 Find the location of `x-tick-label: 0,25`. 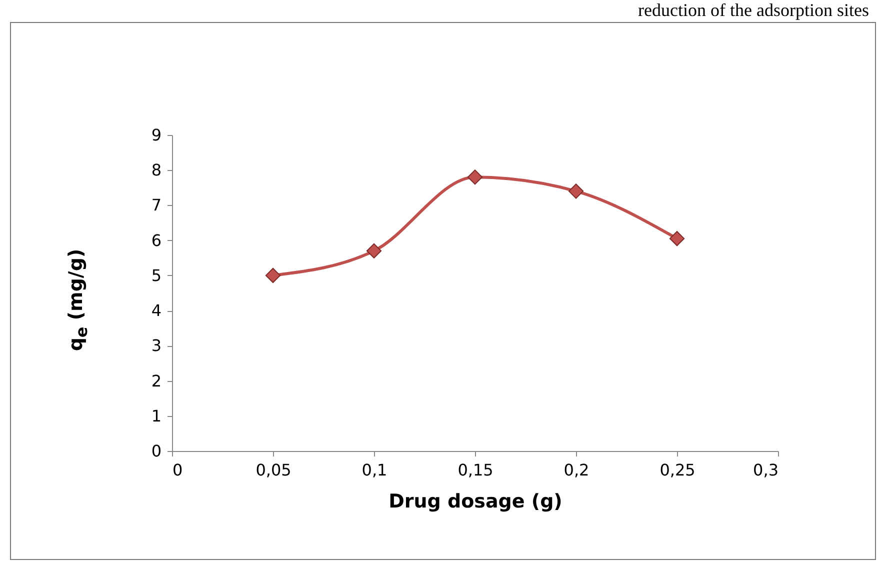

x-tick-label: 0,25 is located at coordinates (678, 470).